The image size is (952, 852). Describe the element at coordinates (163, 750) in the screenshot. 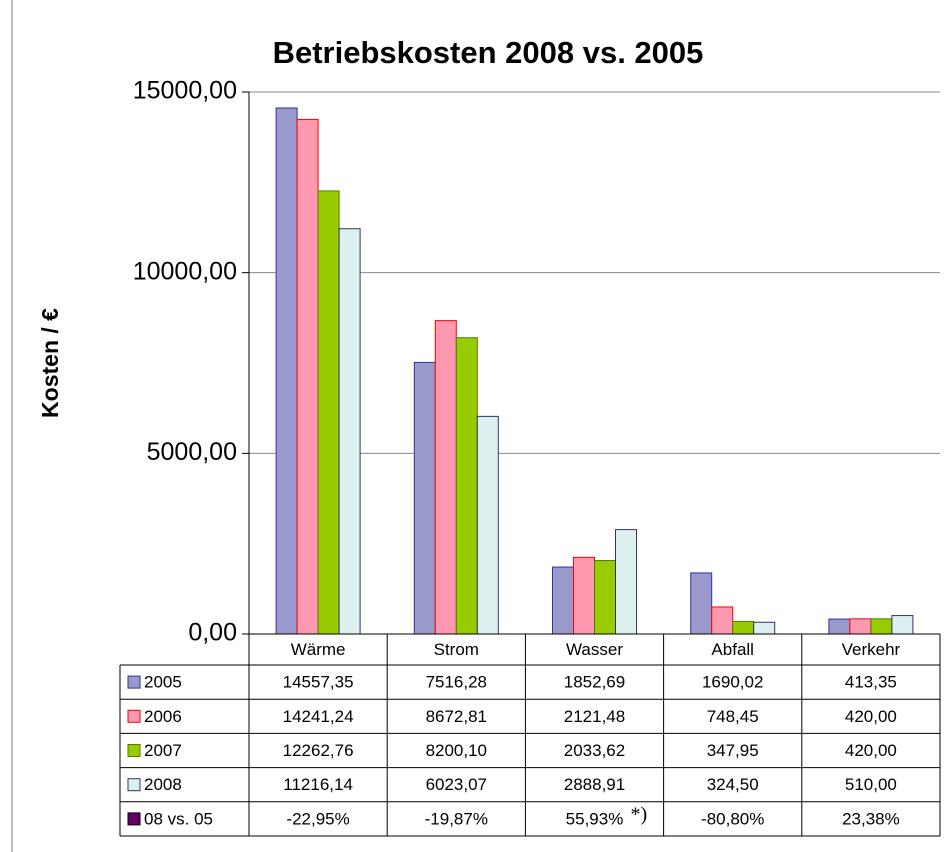

I see `legend-label: 2007` at that location.